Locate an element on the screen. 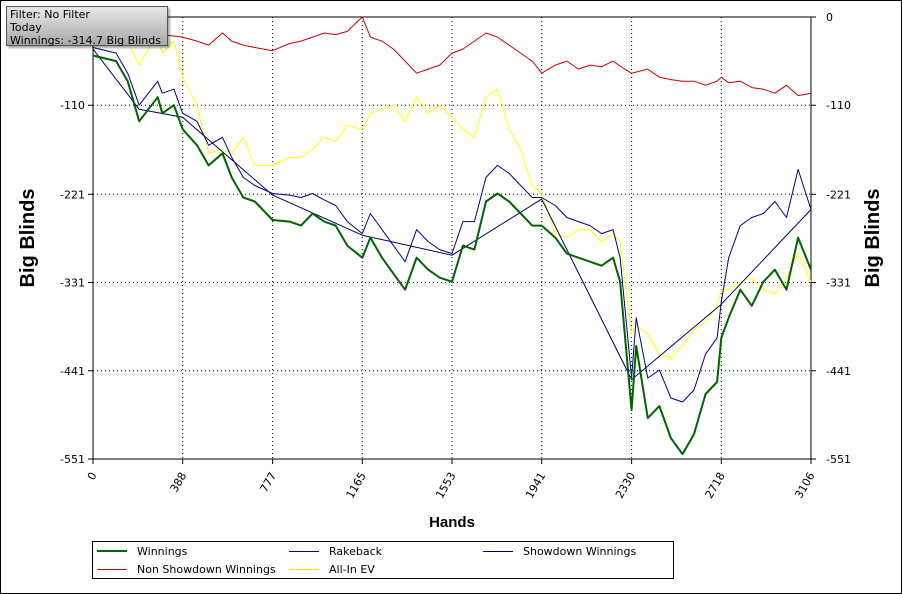  x-tick-label: 1165 is located at coordinates (356, 485).